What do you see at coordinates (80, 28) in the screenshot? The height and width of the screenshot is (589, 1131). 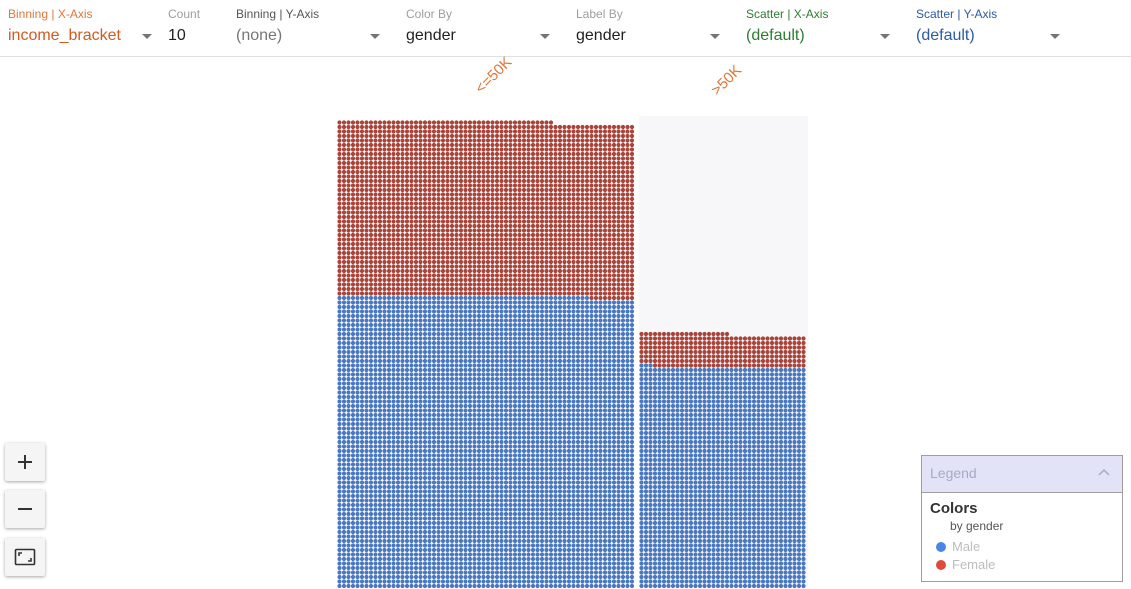 I see `binning-x-select: Binning | X-Axis income_bracket` at bounding box center [80, 28].